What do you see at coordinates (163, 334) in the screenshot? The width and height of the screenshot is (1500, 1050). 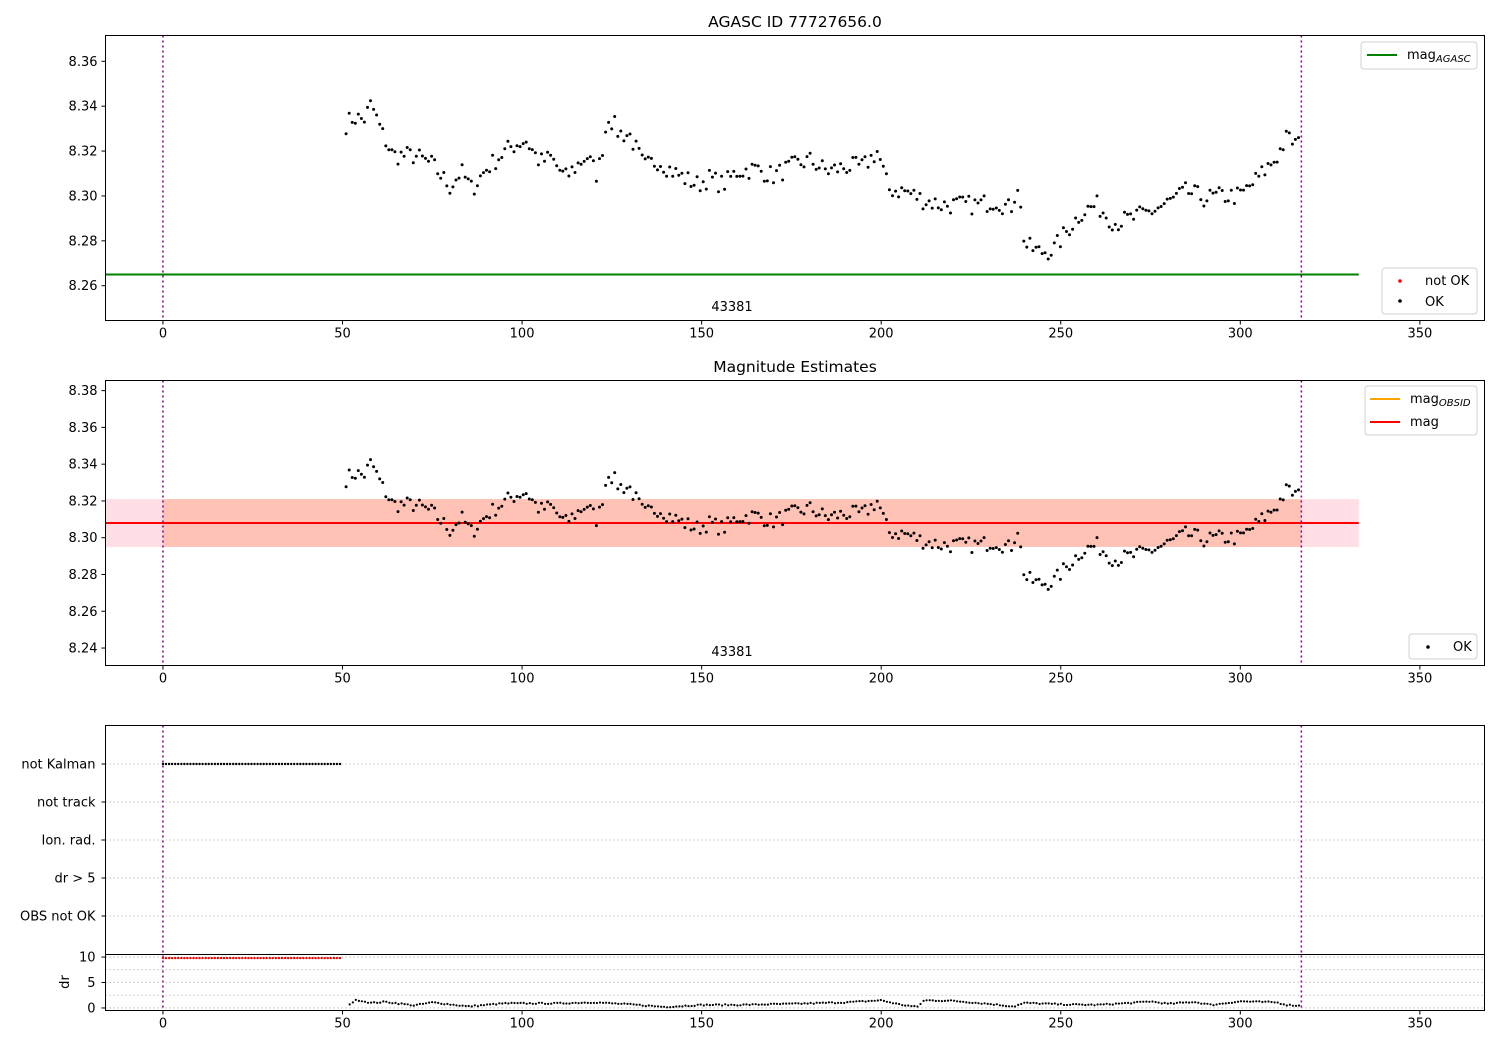 I see `x-tick-label: 0` at bounding box center [163, 334].